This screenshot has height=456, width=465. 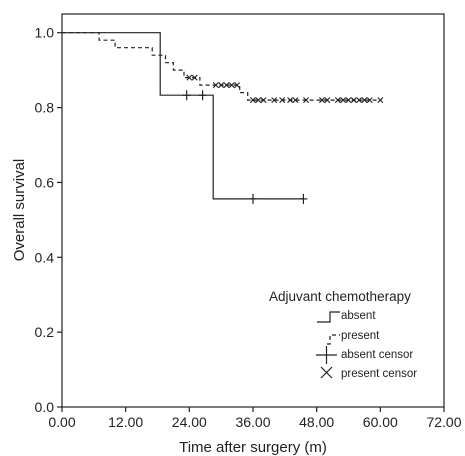 I want to click on x-tick-label: 36.00, so click(x=252, y=422).